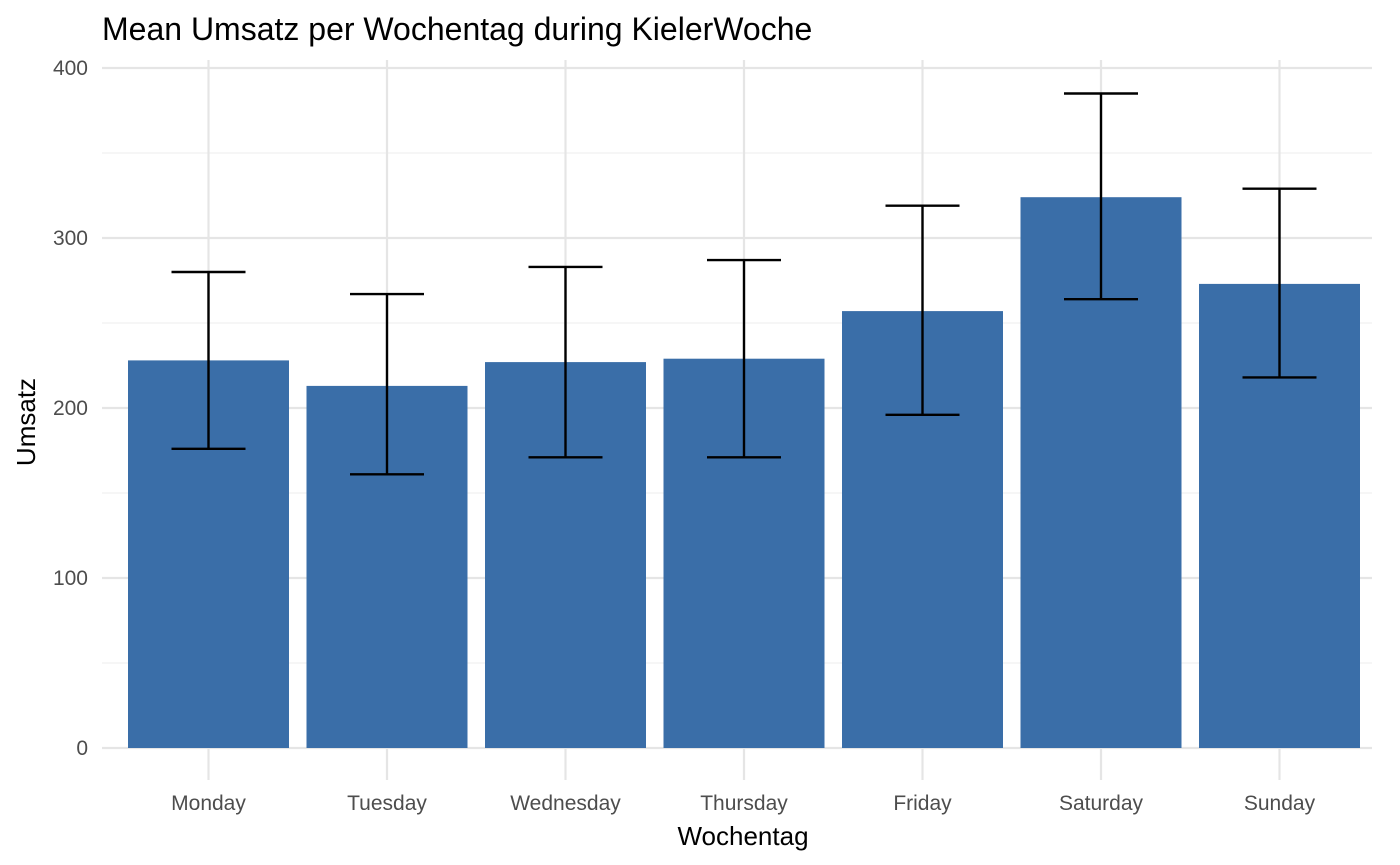  I want to click on x-tick-label: Thursday, so click(744, 803).